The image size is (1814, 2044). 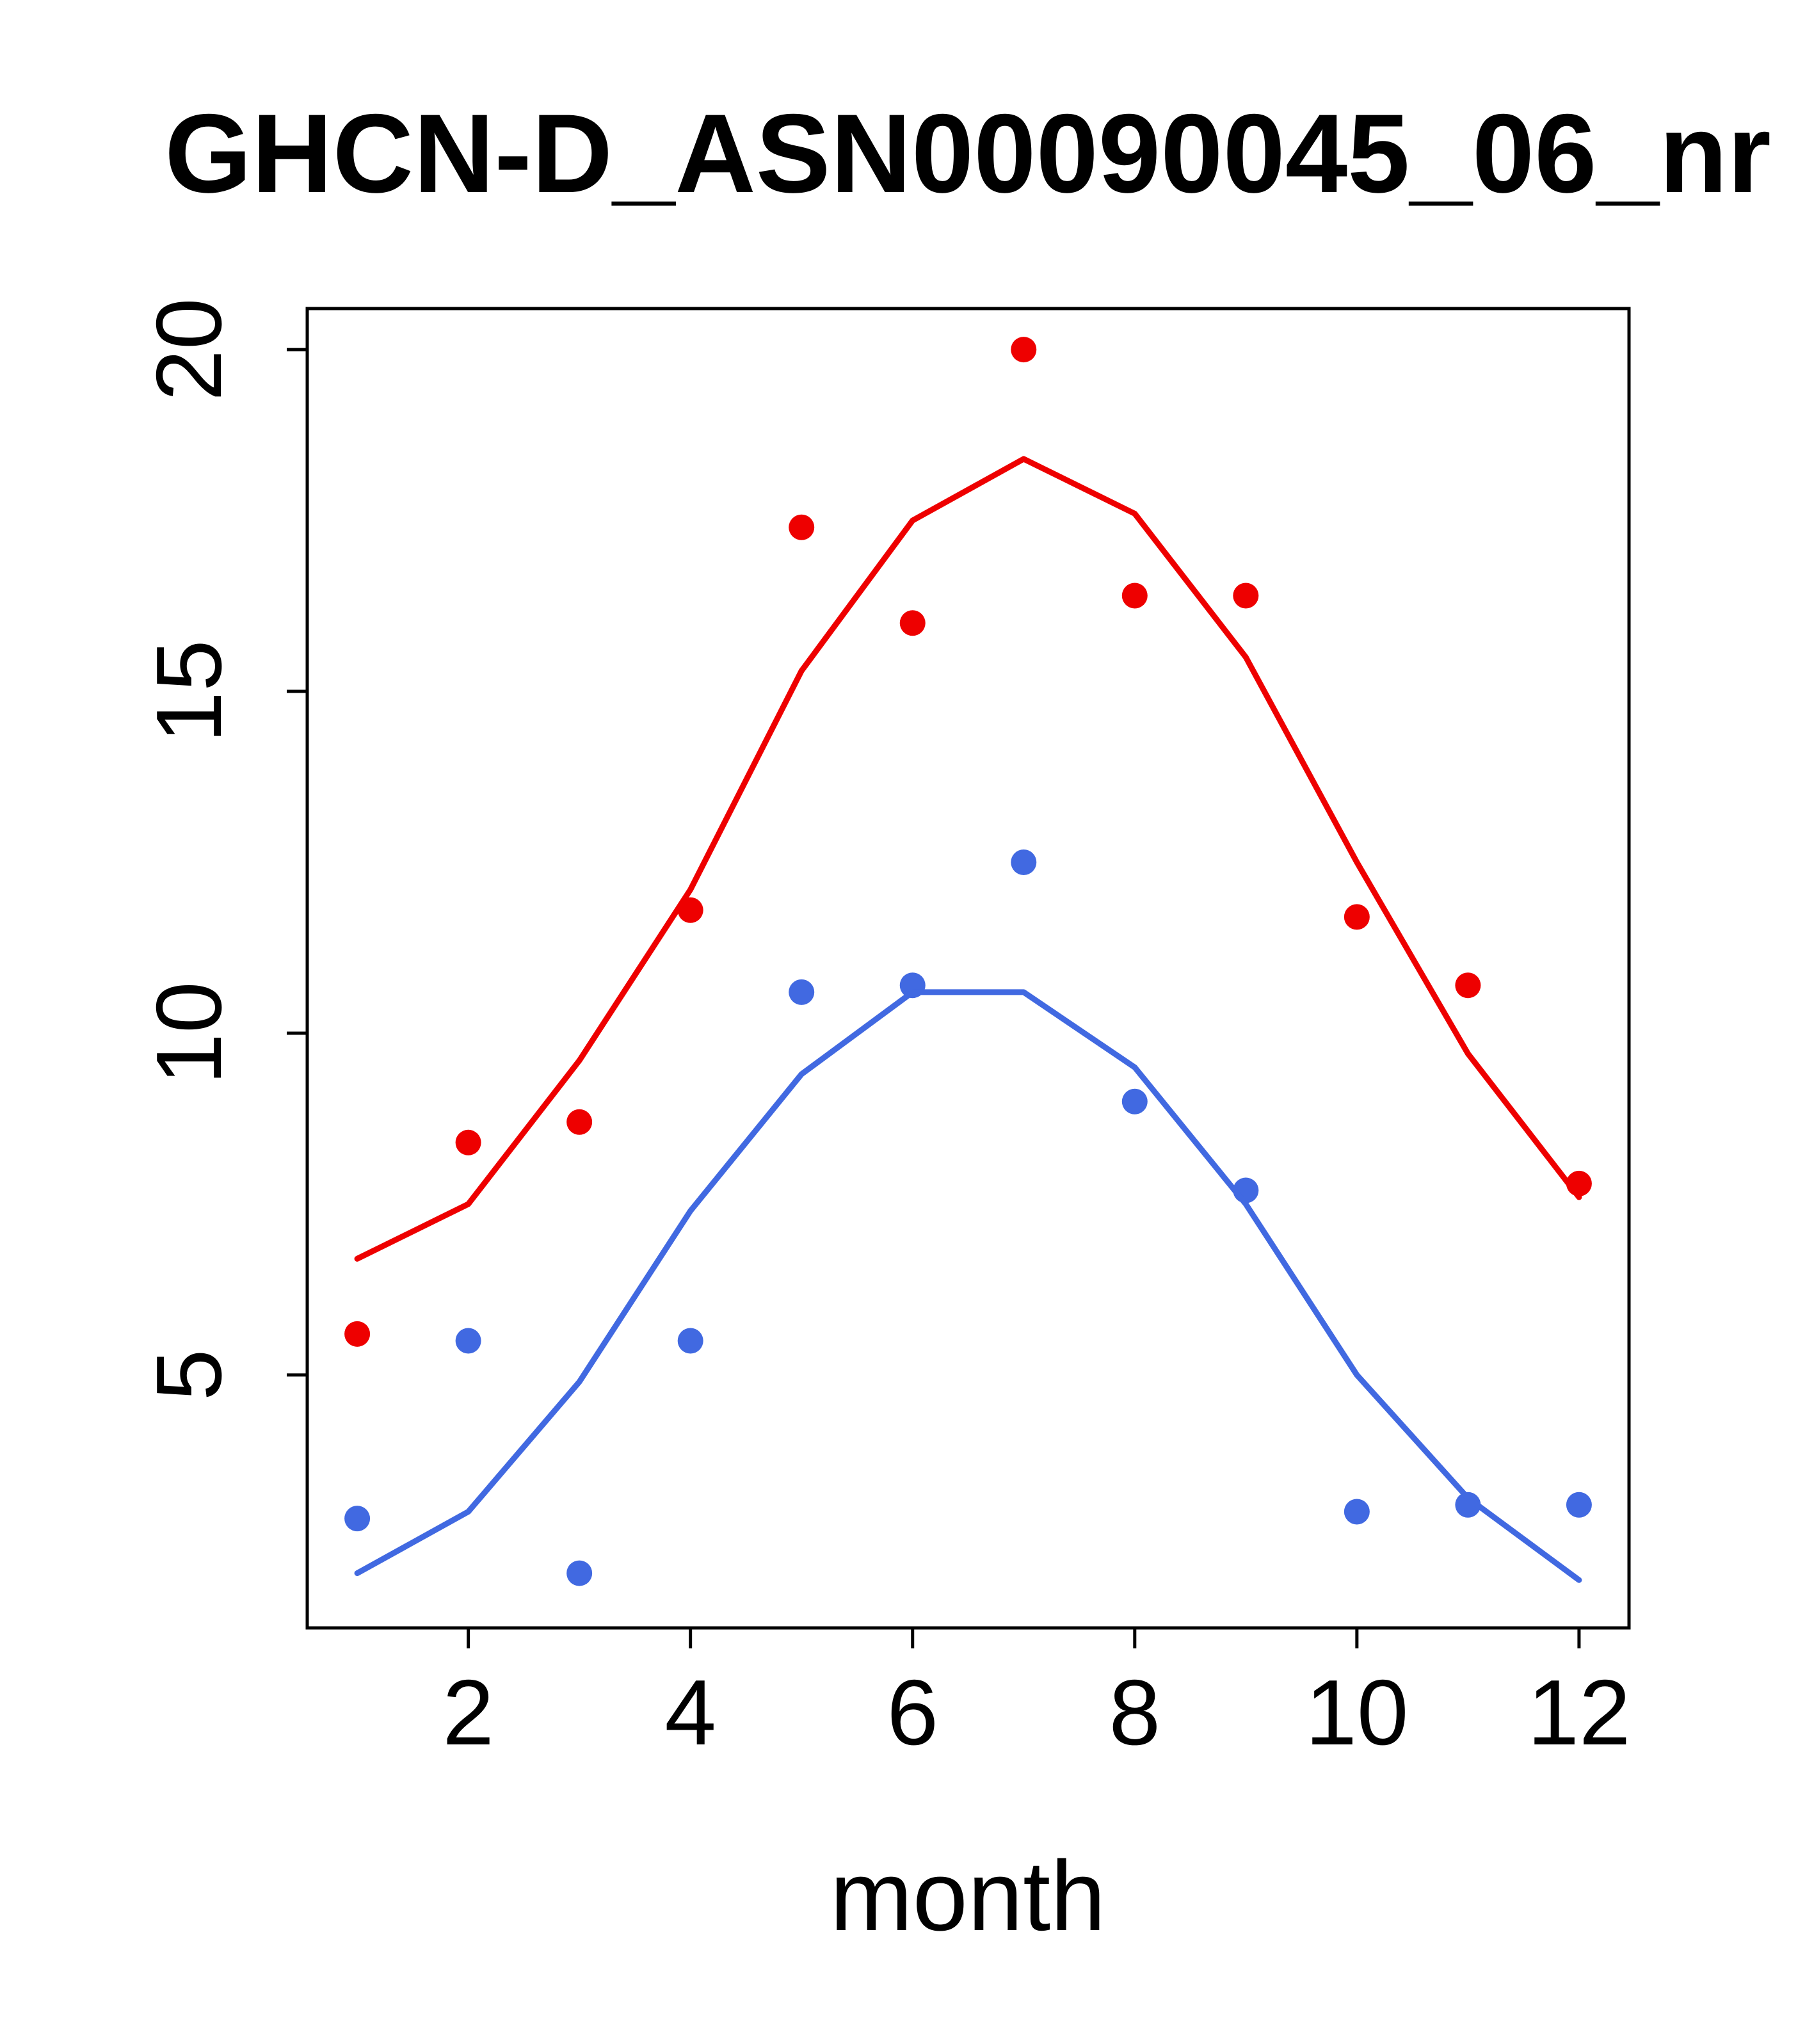 I want to click on chart-title: GHCN-D_ASN00090045_06_nr, so click(x=968, y=154).